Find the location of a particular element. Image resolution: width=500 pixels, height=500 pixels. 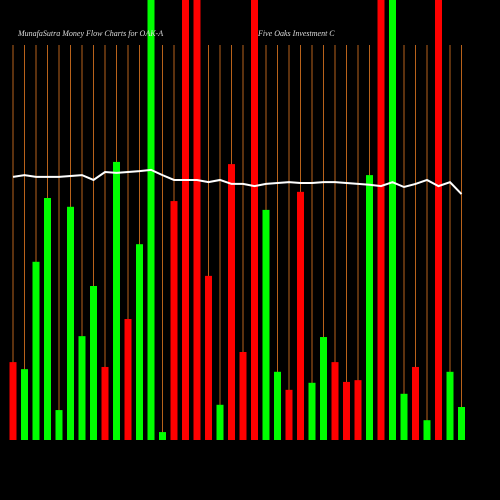

money-flow-line is located at coordinates (237, 181).